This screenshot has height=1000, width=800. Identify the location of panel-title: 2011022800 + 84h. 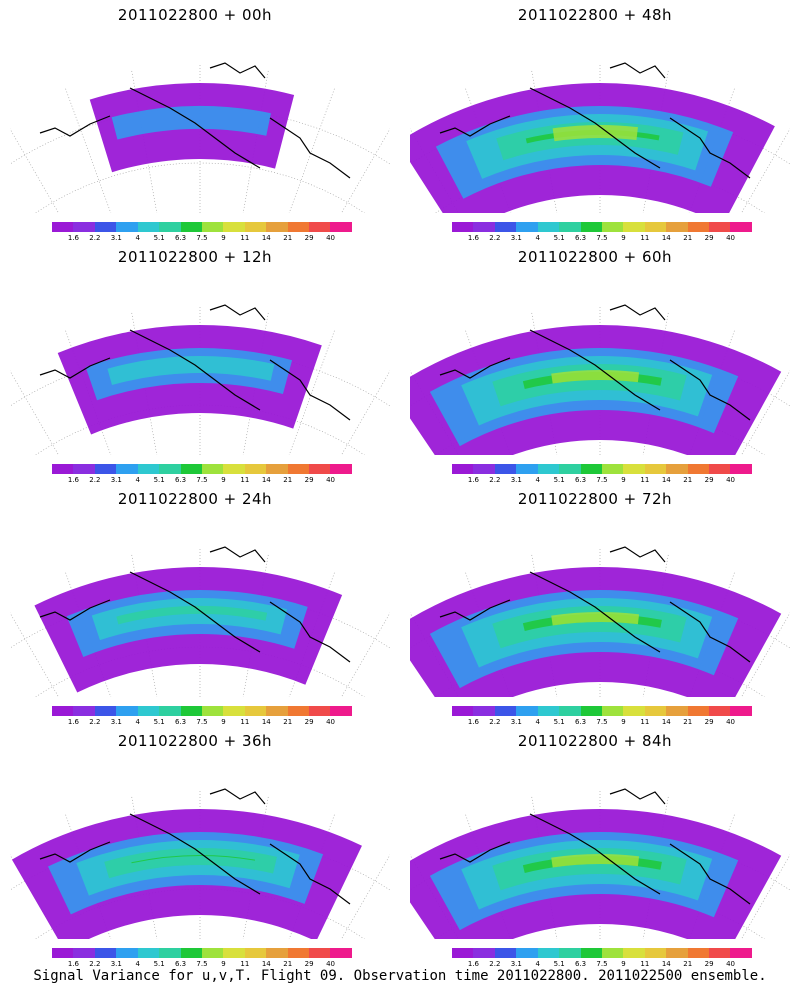
(595, 741).